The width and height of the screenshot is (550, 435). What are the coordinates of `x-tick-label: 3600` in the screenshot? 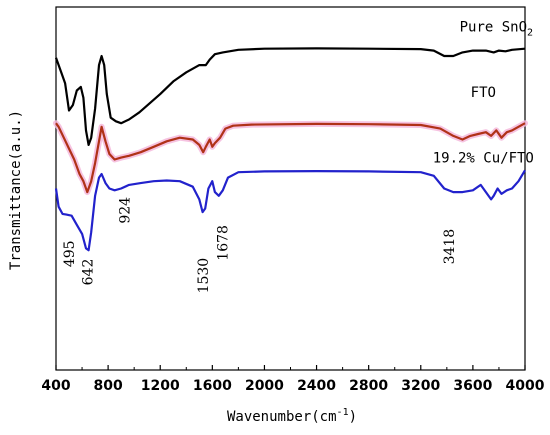 It's located at (472, 386).